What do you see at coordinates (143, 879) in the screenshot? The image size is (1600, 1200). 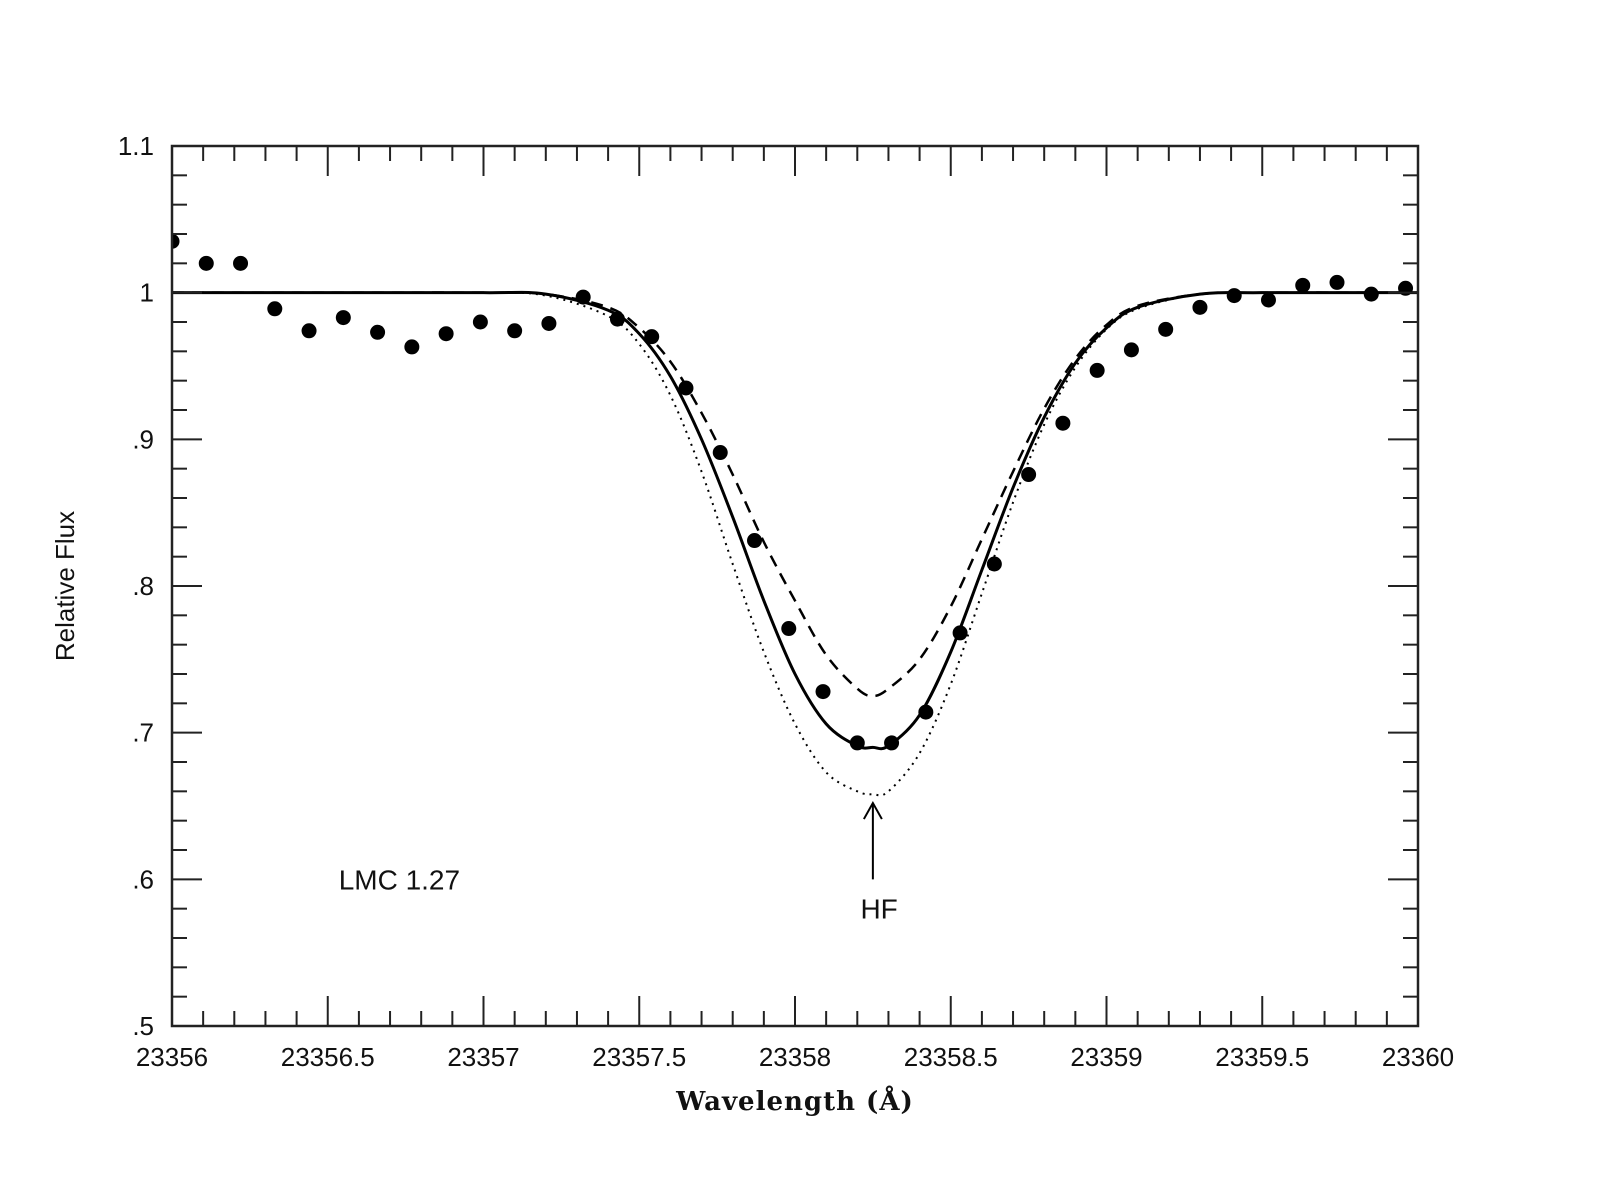 I see `y-tick-label: .6` at bounding box center [143, 879].